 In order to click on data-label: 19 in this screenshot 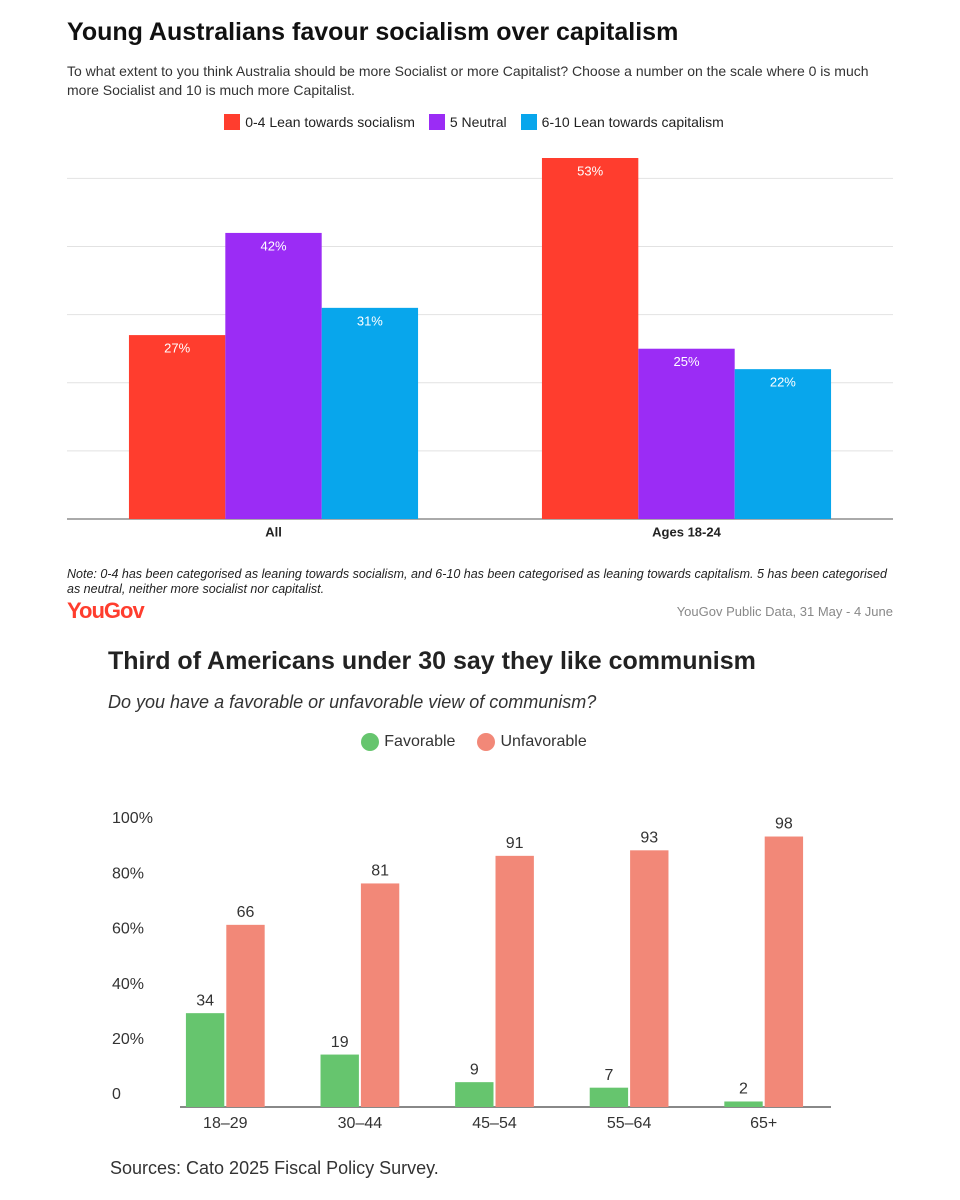, I will do `click(340, 1042)`.